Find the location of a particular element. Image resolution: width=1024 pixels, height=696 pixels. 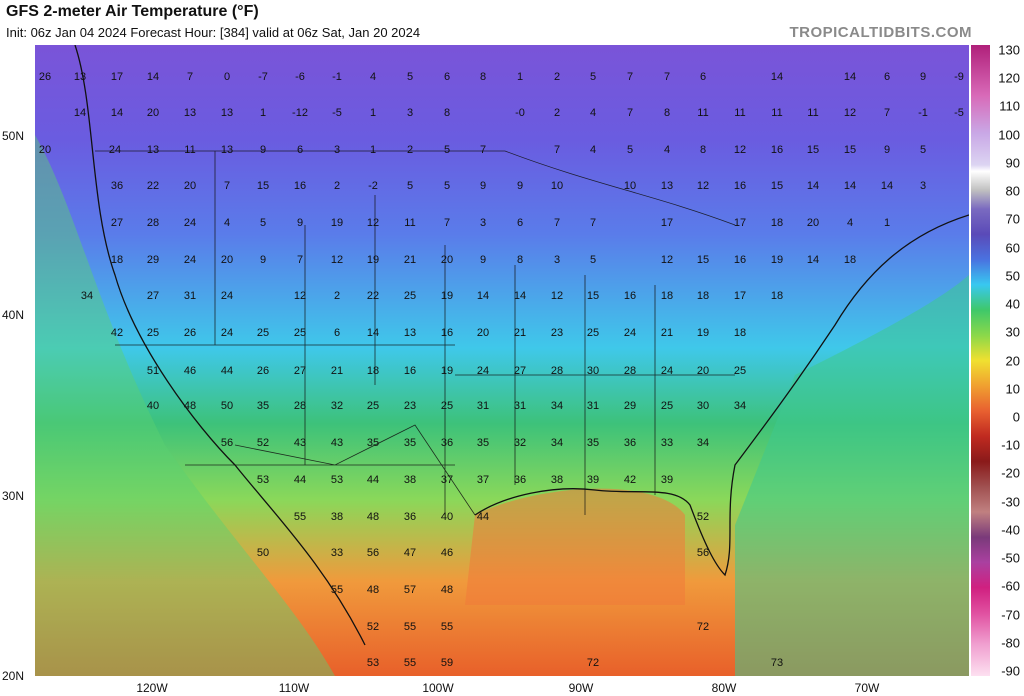

temperature-value: 35 is located at coordinates (410, 443).